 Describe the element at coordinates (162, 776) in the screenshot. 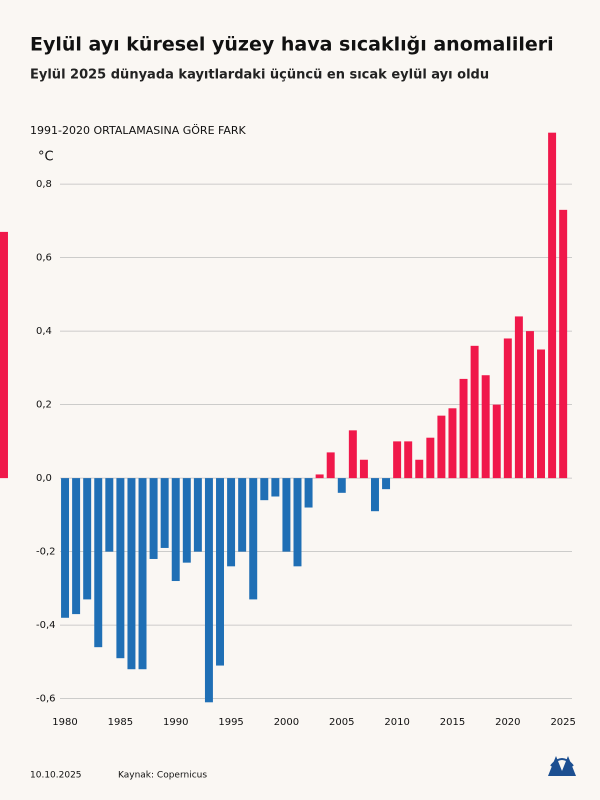

I see `source: Kaynak: Copernicus` at that location.